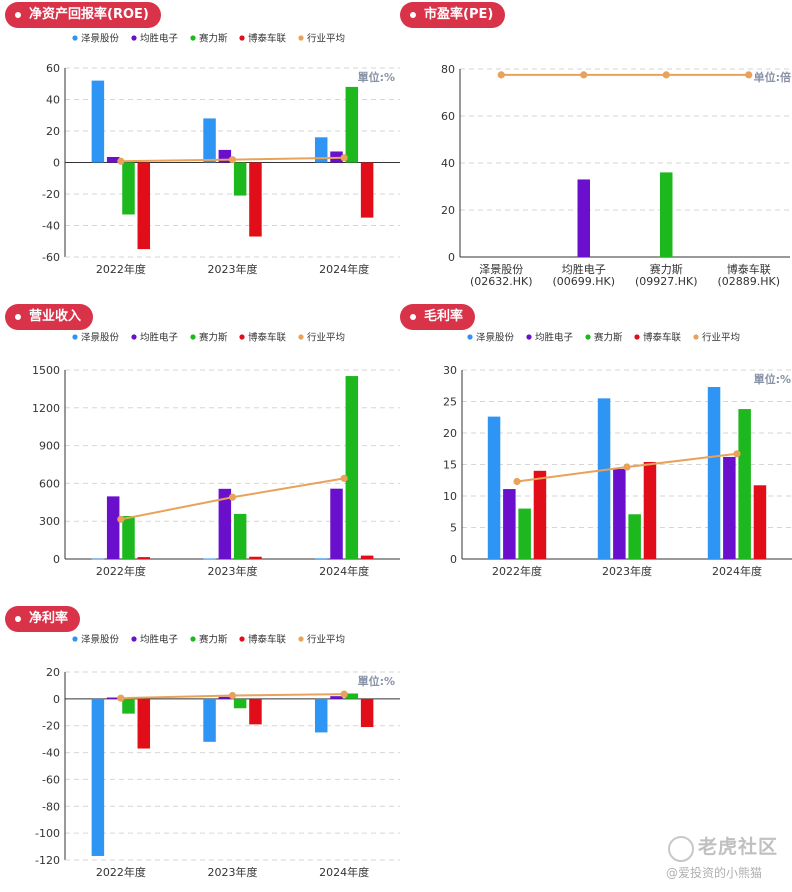 This screenshot has width=792, height=892. What do you see at coordinates (450, 402) in the screenshot?
I see `y-tick-label-5: 25` at bounding box center [450, 402].